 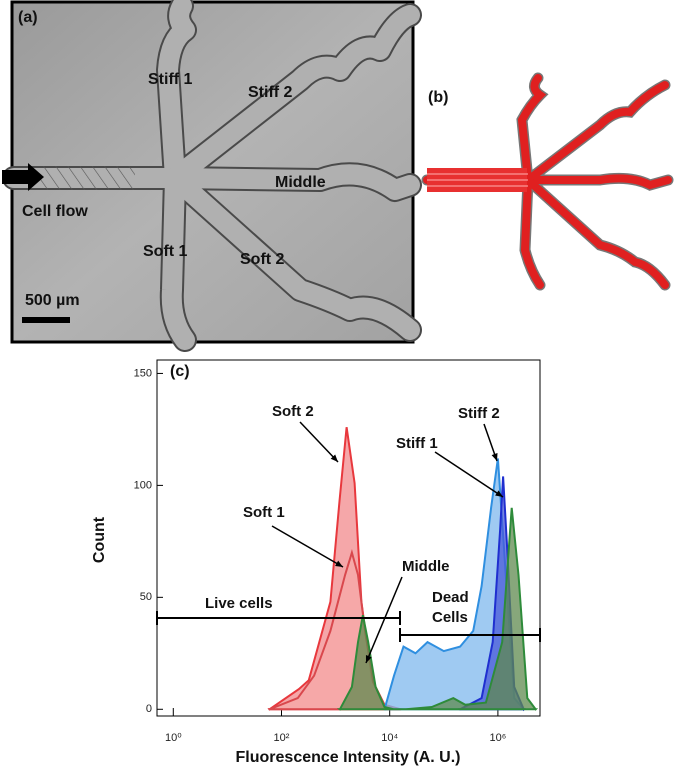 I want to click on y-tick-label: 150, so click(x=143, y=373).